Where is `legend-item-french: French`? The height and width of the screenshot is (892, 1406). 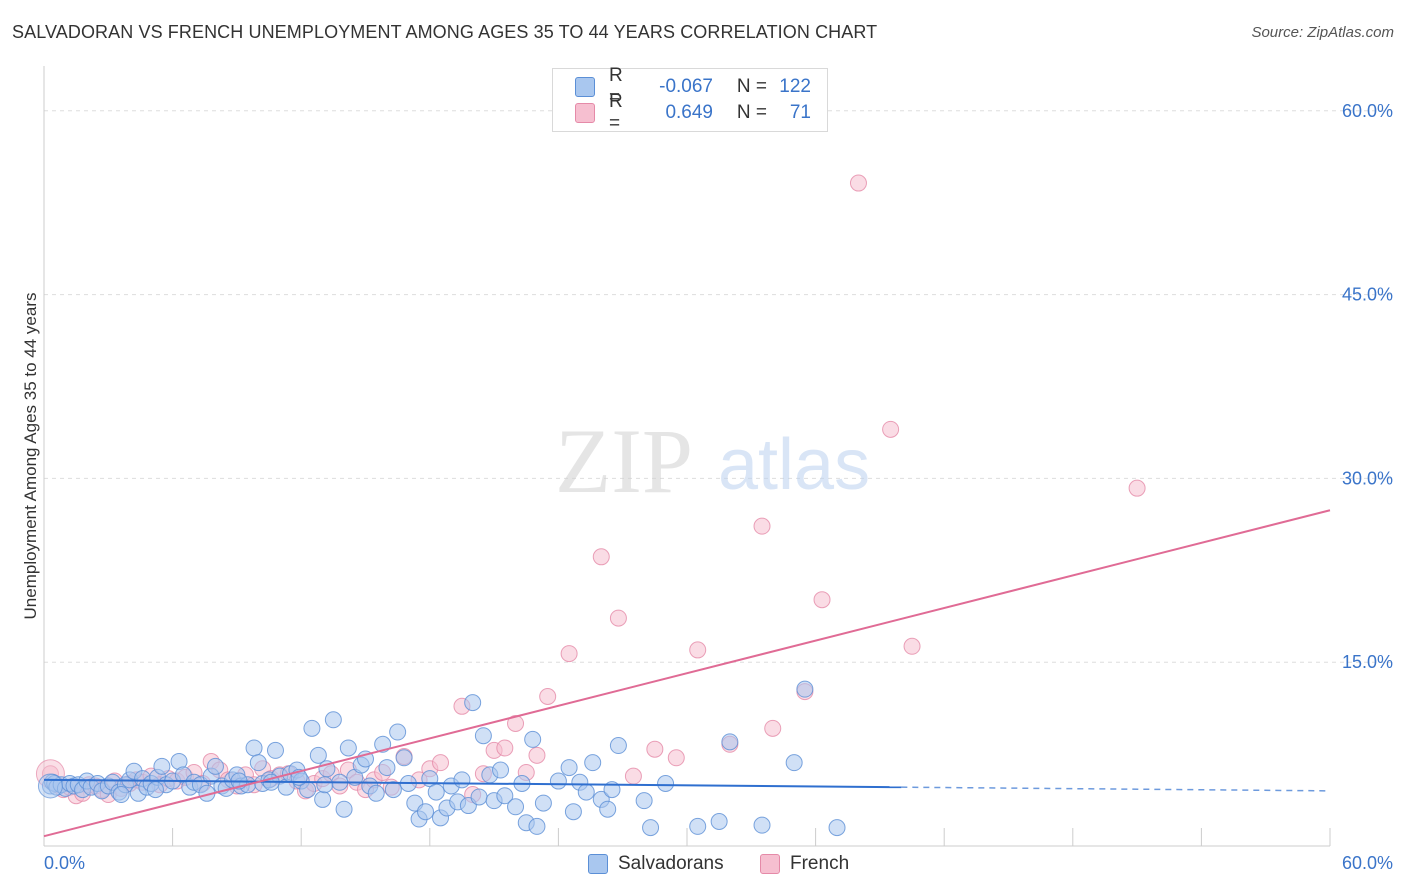
legend-item-french: French is located at coordinates (804, 864).